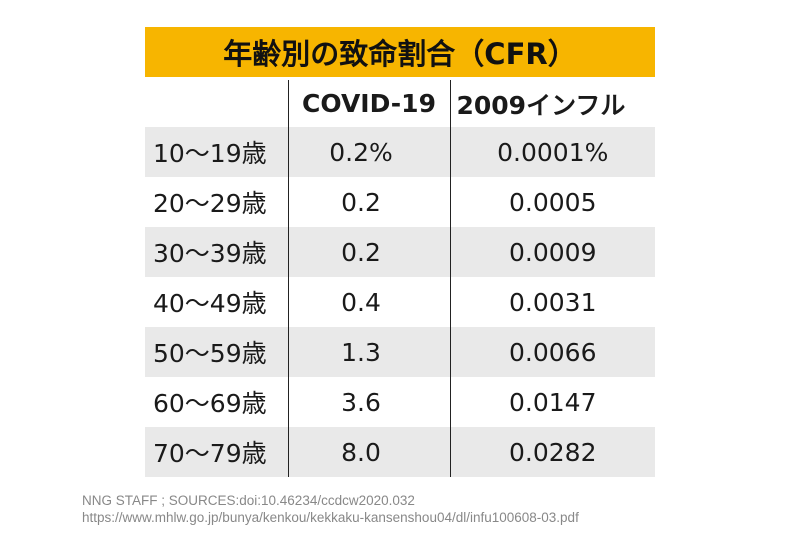  I want to click on table-row: 30〜39歳 0.2 0.0009, so click(400, 252).